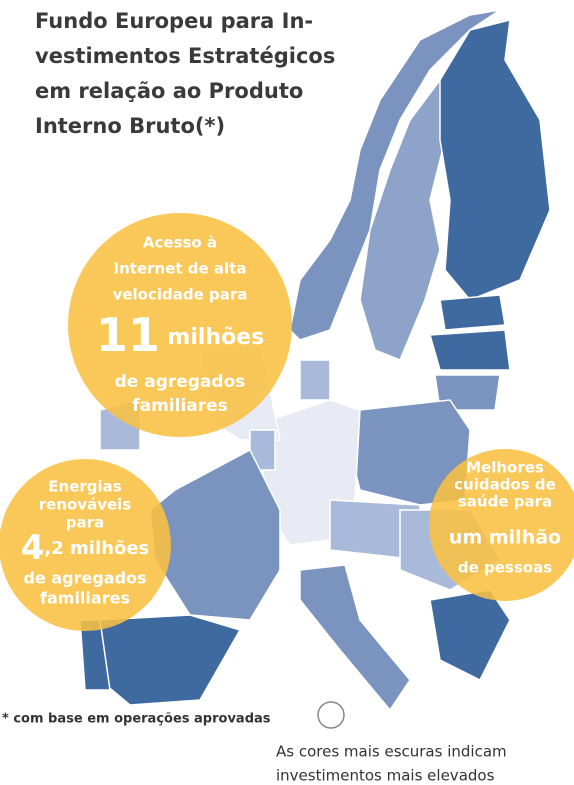 The image size is (574, 785). I want to click on bubble-text: de pessoas, so click(505, 568).